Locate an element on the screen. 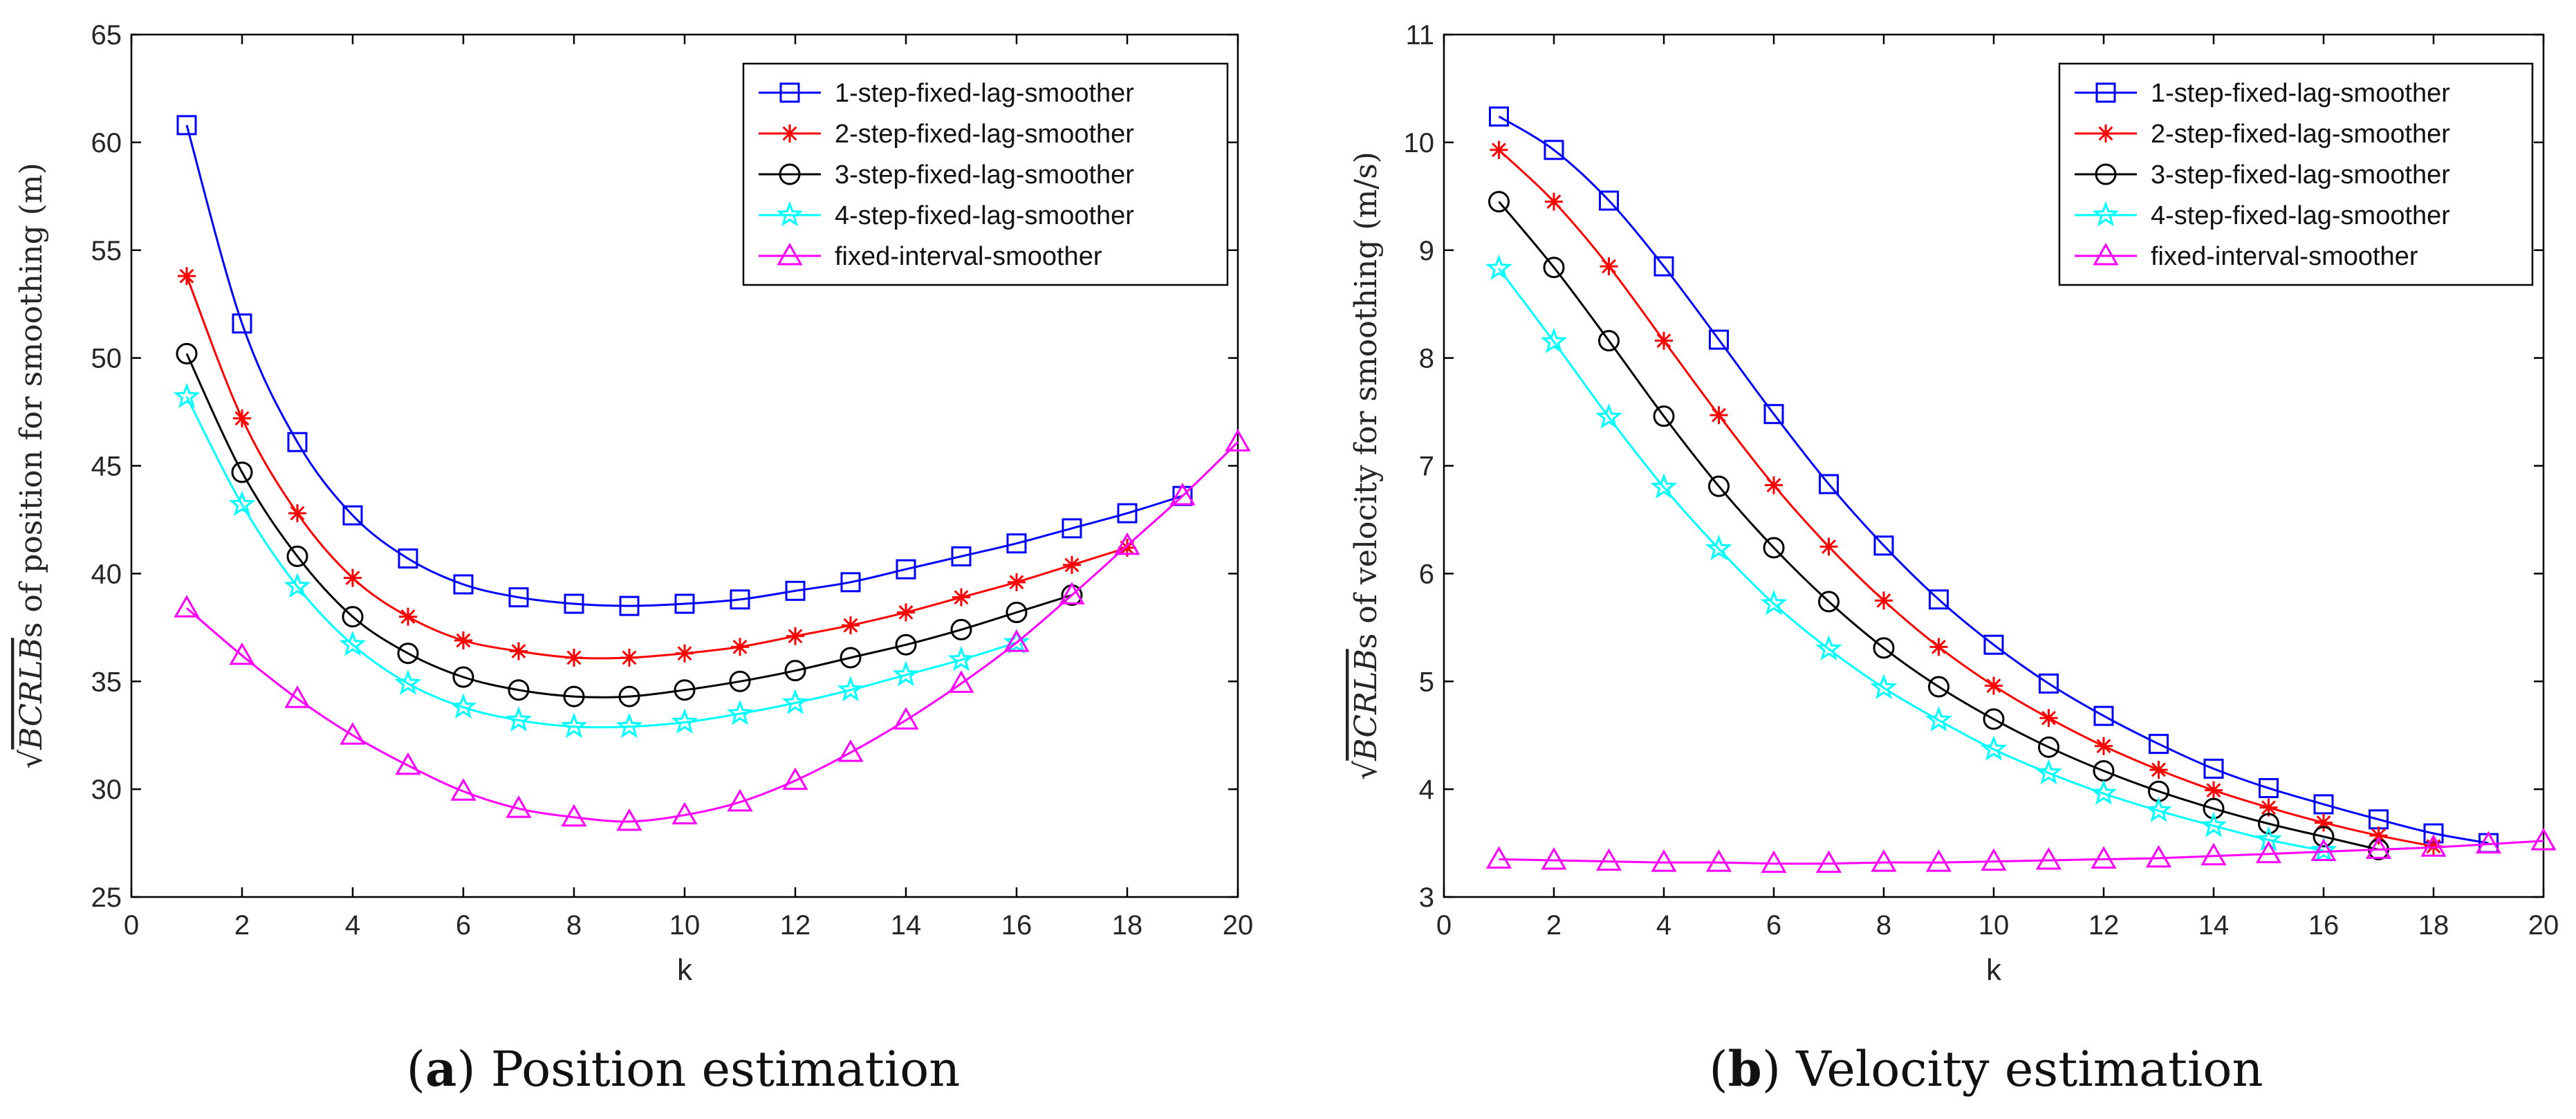  x-tick-label: 14 is located at coordinates (906, 926).